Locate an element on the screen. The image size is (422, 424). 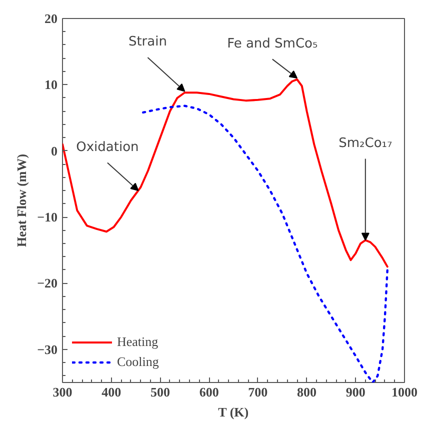
x-tick-label: 400 is located at coordinates (112, 392).